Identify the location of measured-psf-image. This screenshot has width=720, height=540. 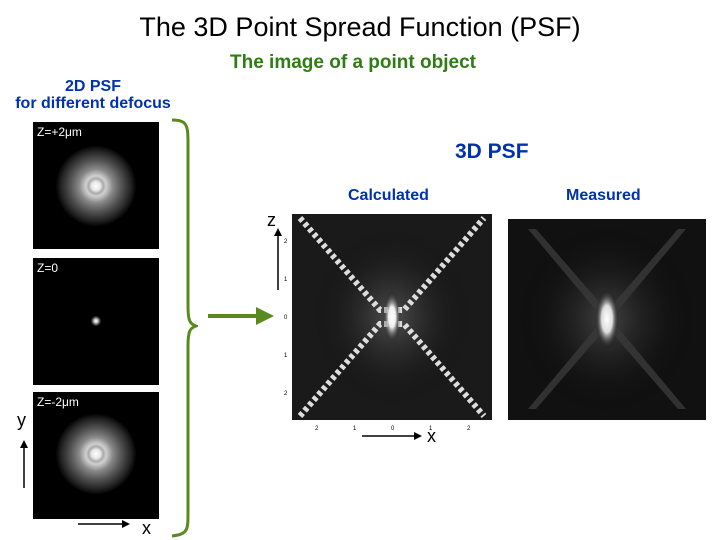
(607, 319).